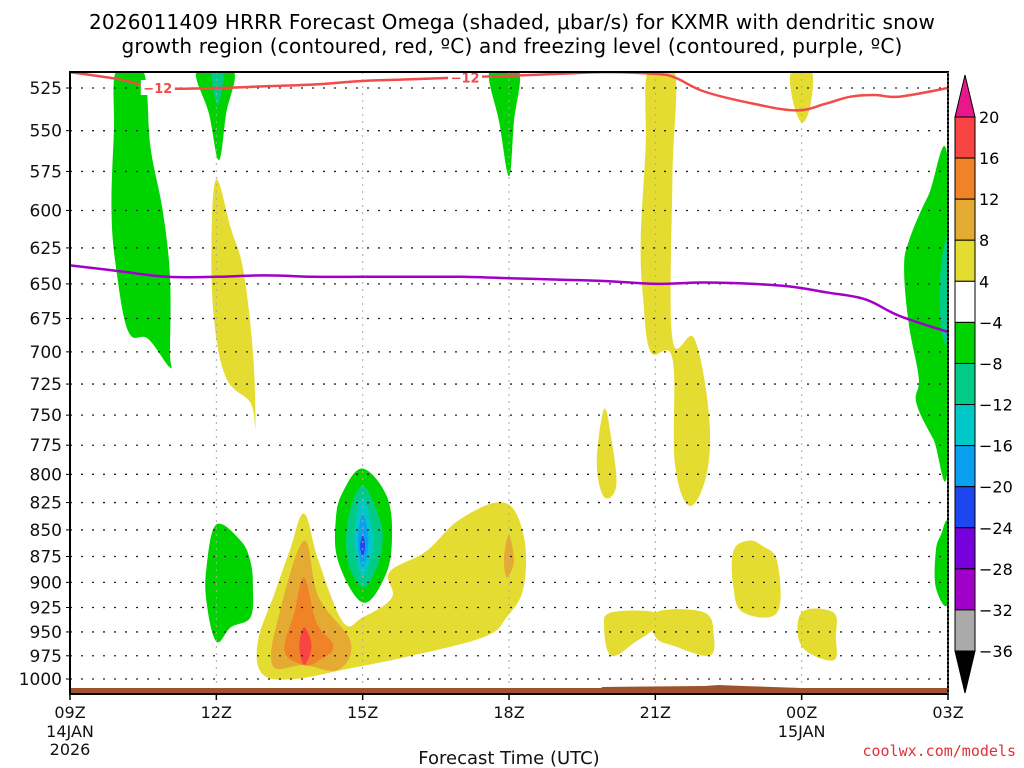 The width and height of the screenshot is (1024, 768). I want to click on y-tick-label-850: 850, so click(46, 531).